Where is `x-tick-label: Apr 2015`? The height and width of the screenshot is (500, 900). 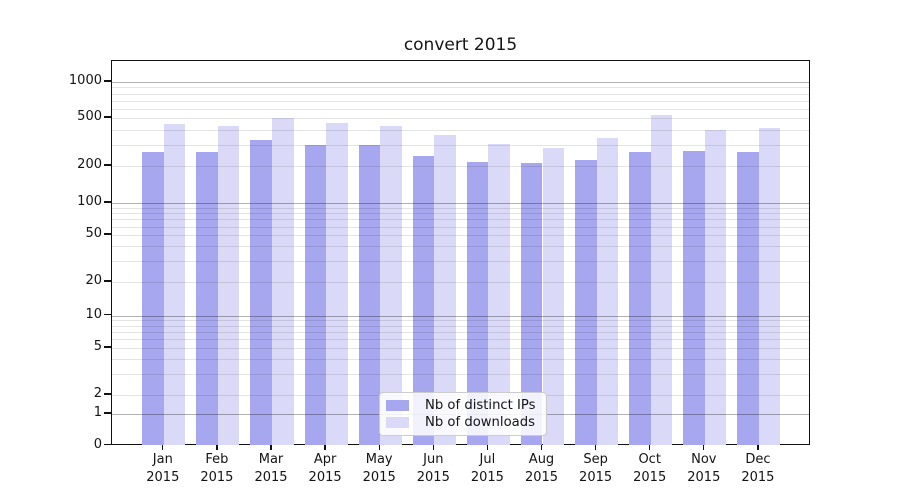 x-tick-label: Apr 2015 is located at coordinates (325, 469).